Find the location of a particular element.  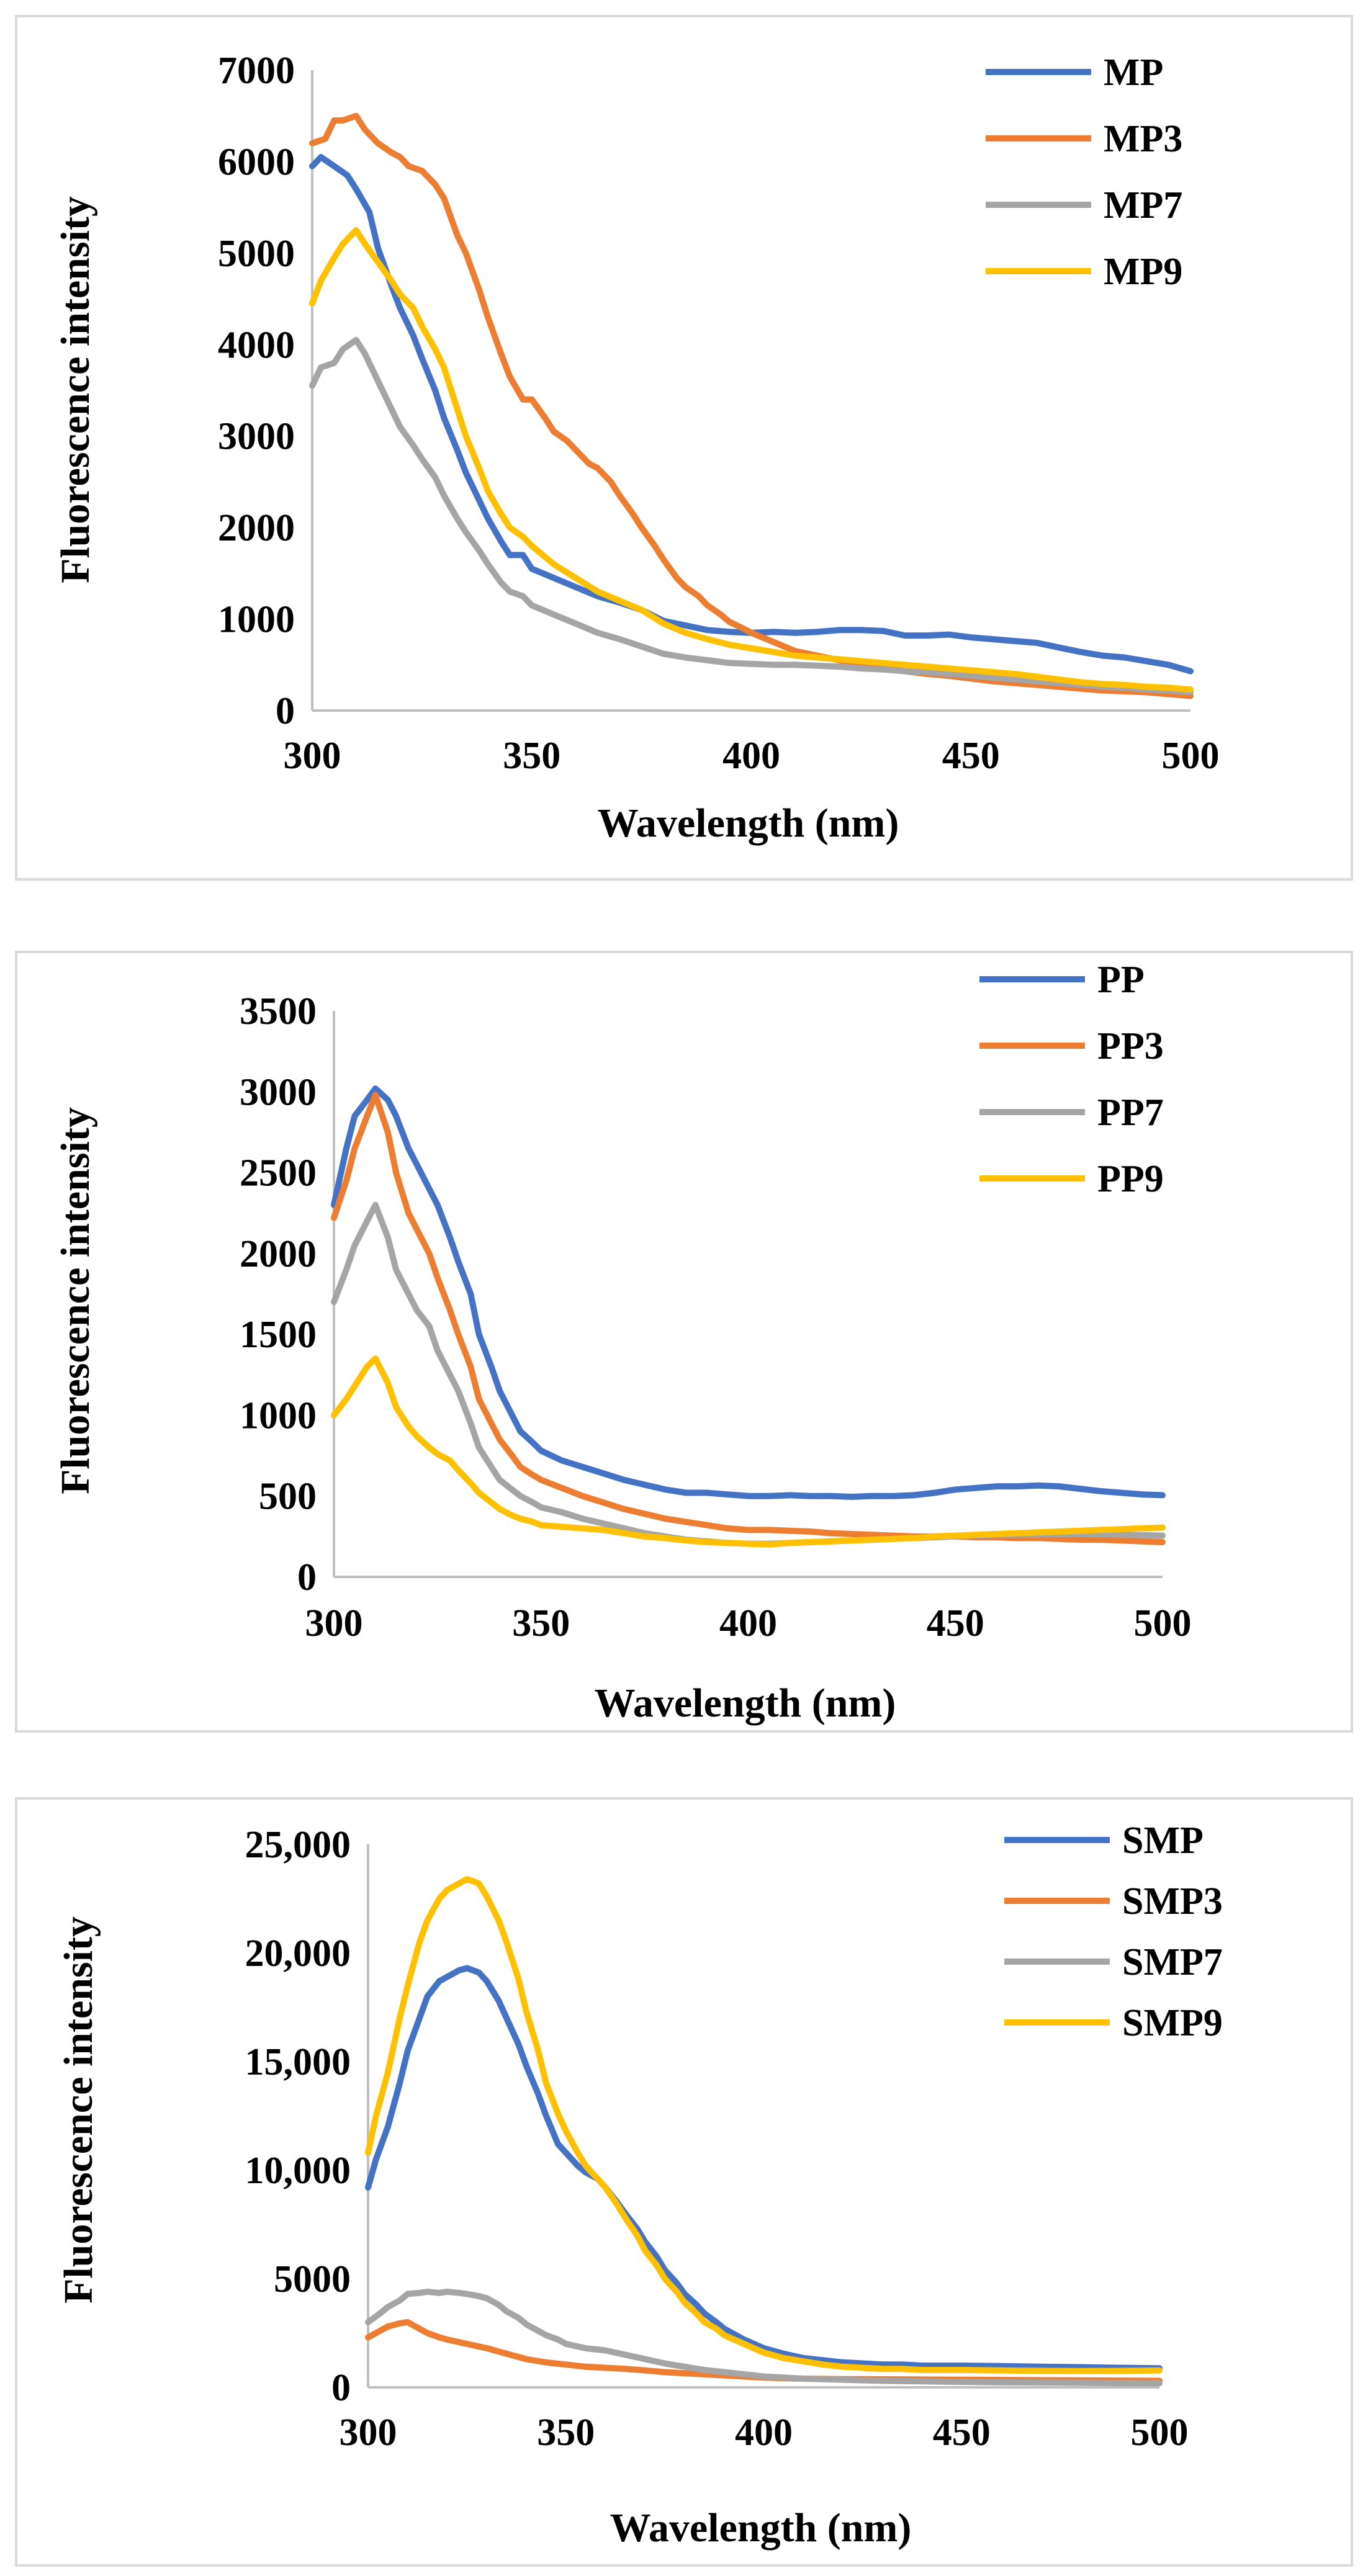

series-line-pp is located at coordinates (749, 1293).